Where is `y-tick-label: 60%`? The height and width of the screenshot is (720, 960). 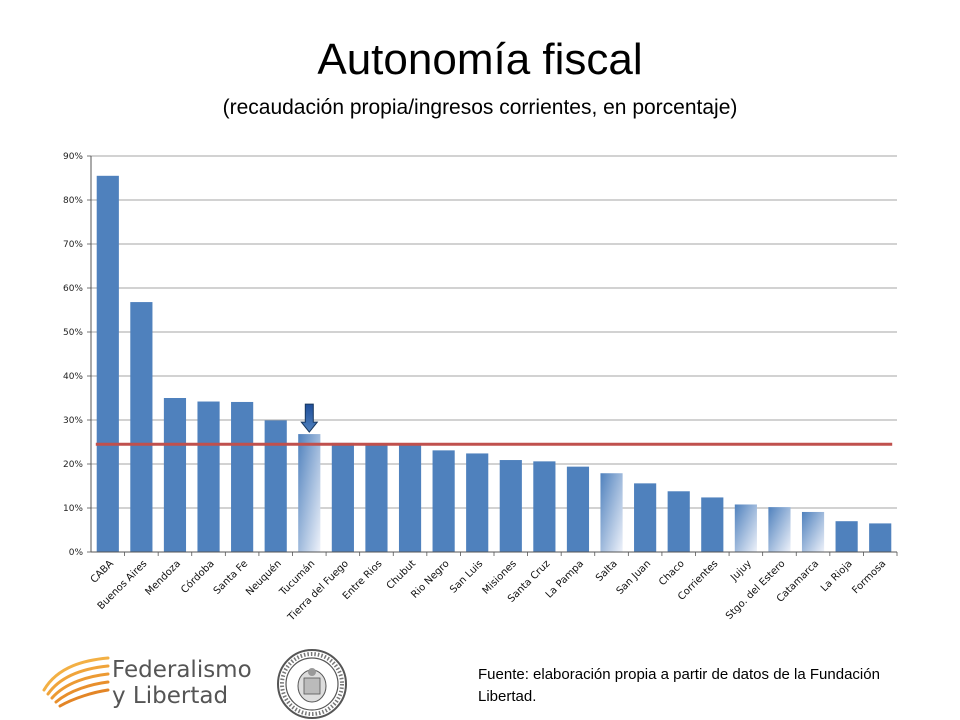 y-tick-label: 60% is located at coordinates (73, 289).